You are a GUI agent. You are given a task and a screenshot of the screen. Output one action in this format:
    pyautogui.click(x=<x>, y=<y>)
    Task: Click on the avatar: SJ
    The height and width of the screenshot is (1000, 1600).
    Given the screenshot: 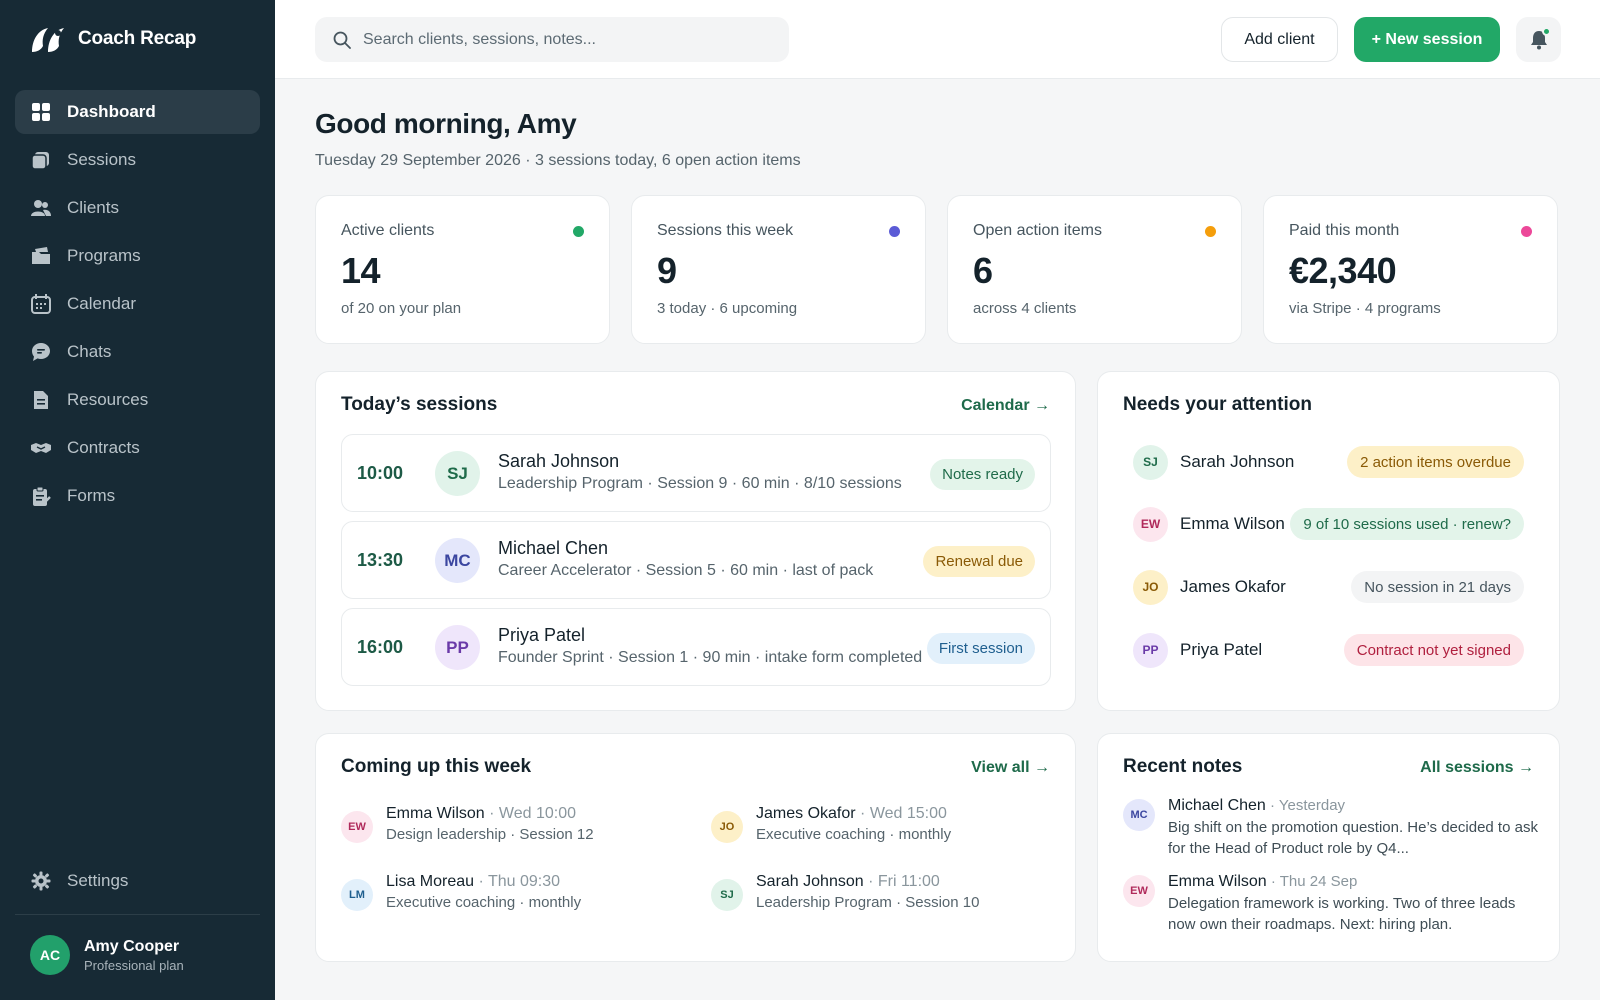 What is the action you would take?
    pyautogui.click(x=727, y=895)
    